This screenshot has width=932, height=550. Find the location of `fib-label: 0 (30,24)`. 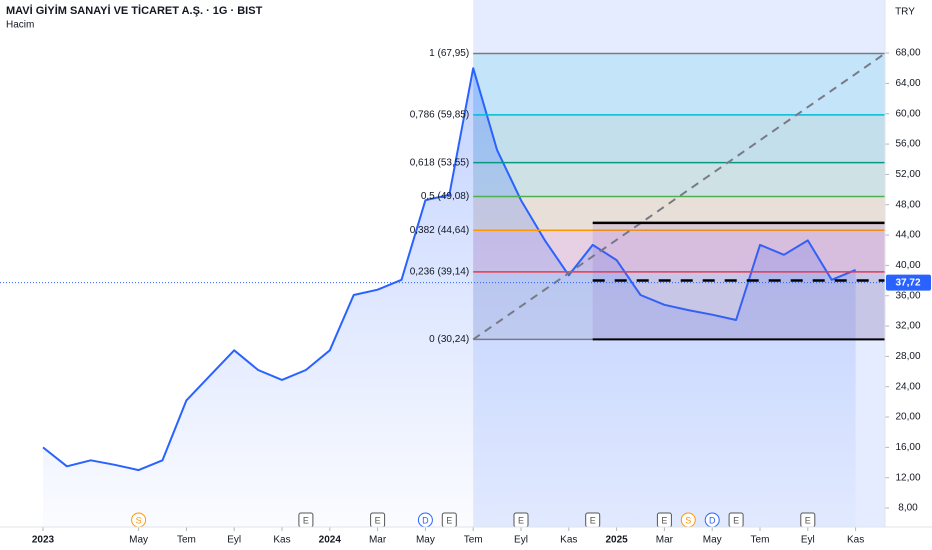

fib-label: 0 (30,24) is located at coordinates (449, 339).